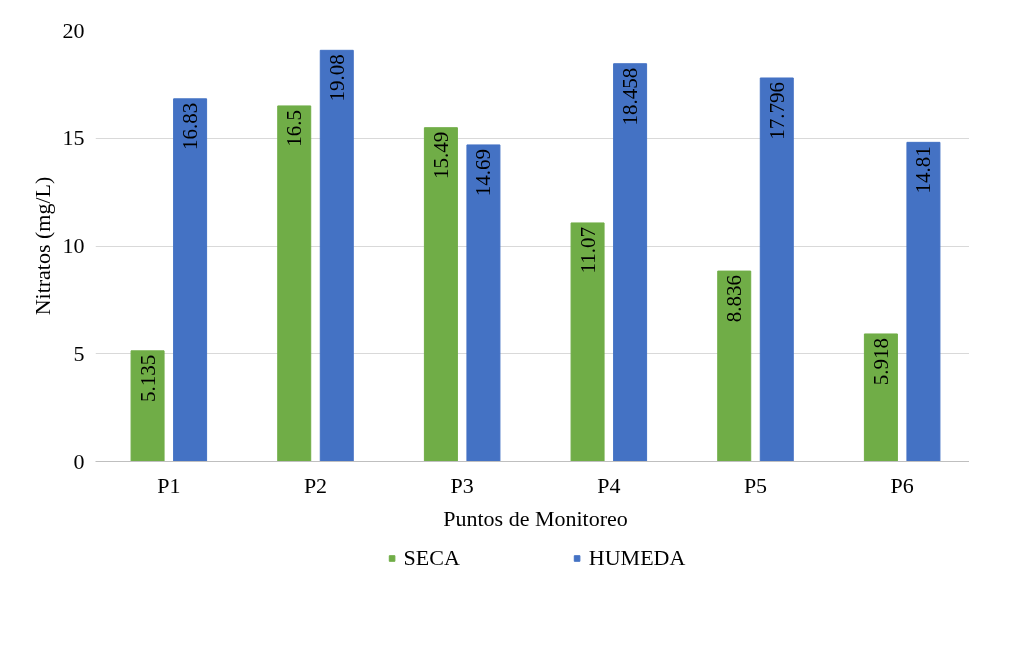 Image resolution: width=1032 pixels, height=656 pixels. I want to click on data-label: 16.5, so click(294, 128).